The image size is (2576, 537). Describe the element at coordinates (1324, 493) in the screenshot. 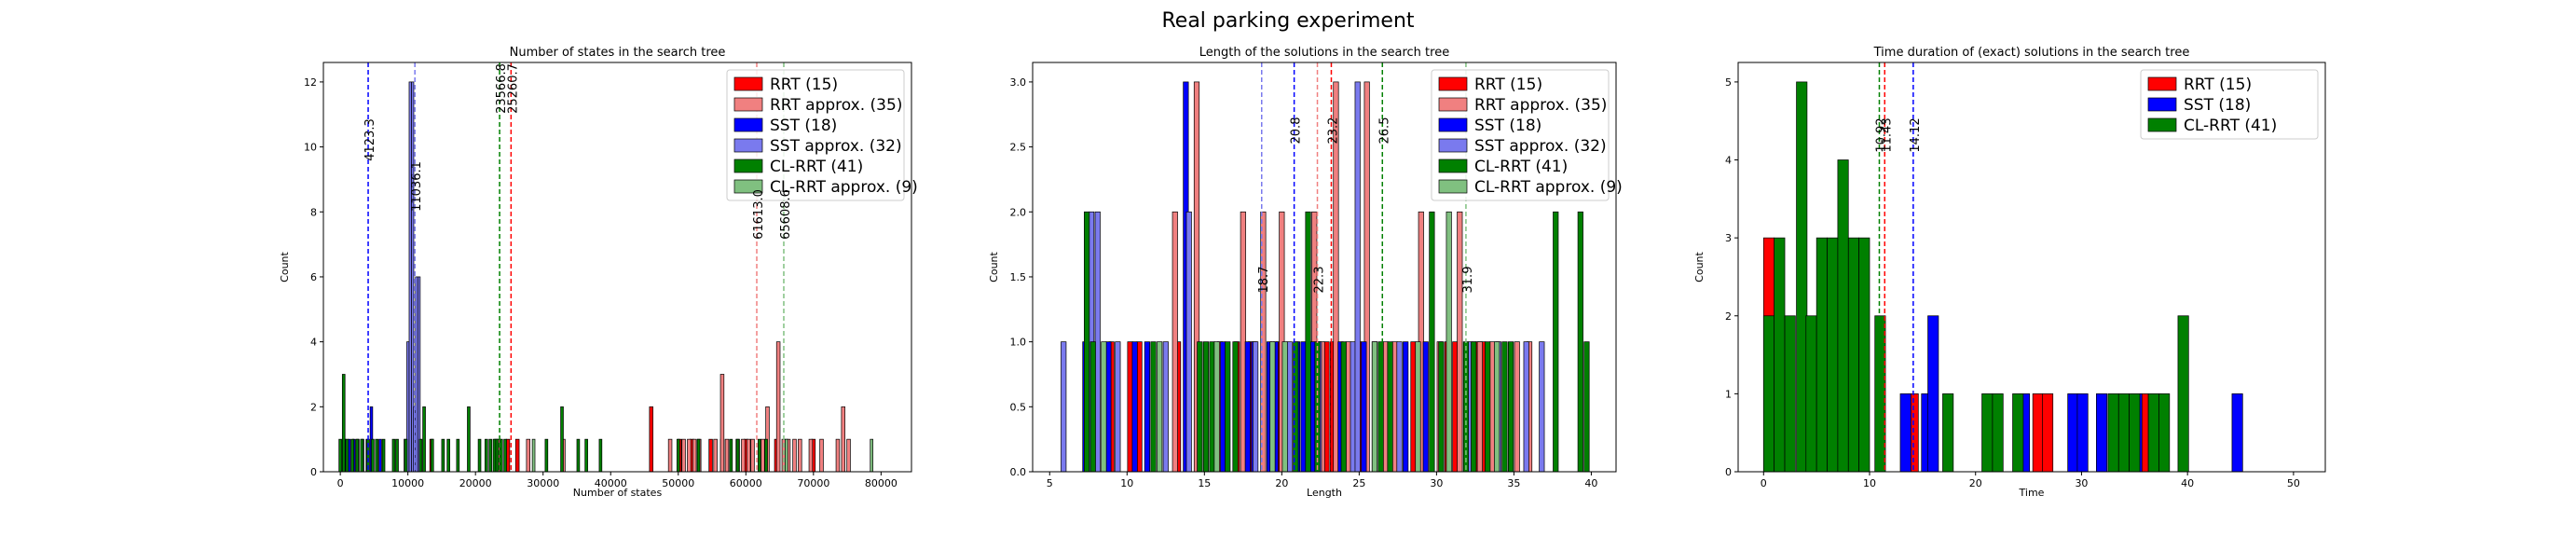

I see `x-axis-label: Length` at that location.